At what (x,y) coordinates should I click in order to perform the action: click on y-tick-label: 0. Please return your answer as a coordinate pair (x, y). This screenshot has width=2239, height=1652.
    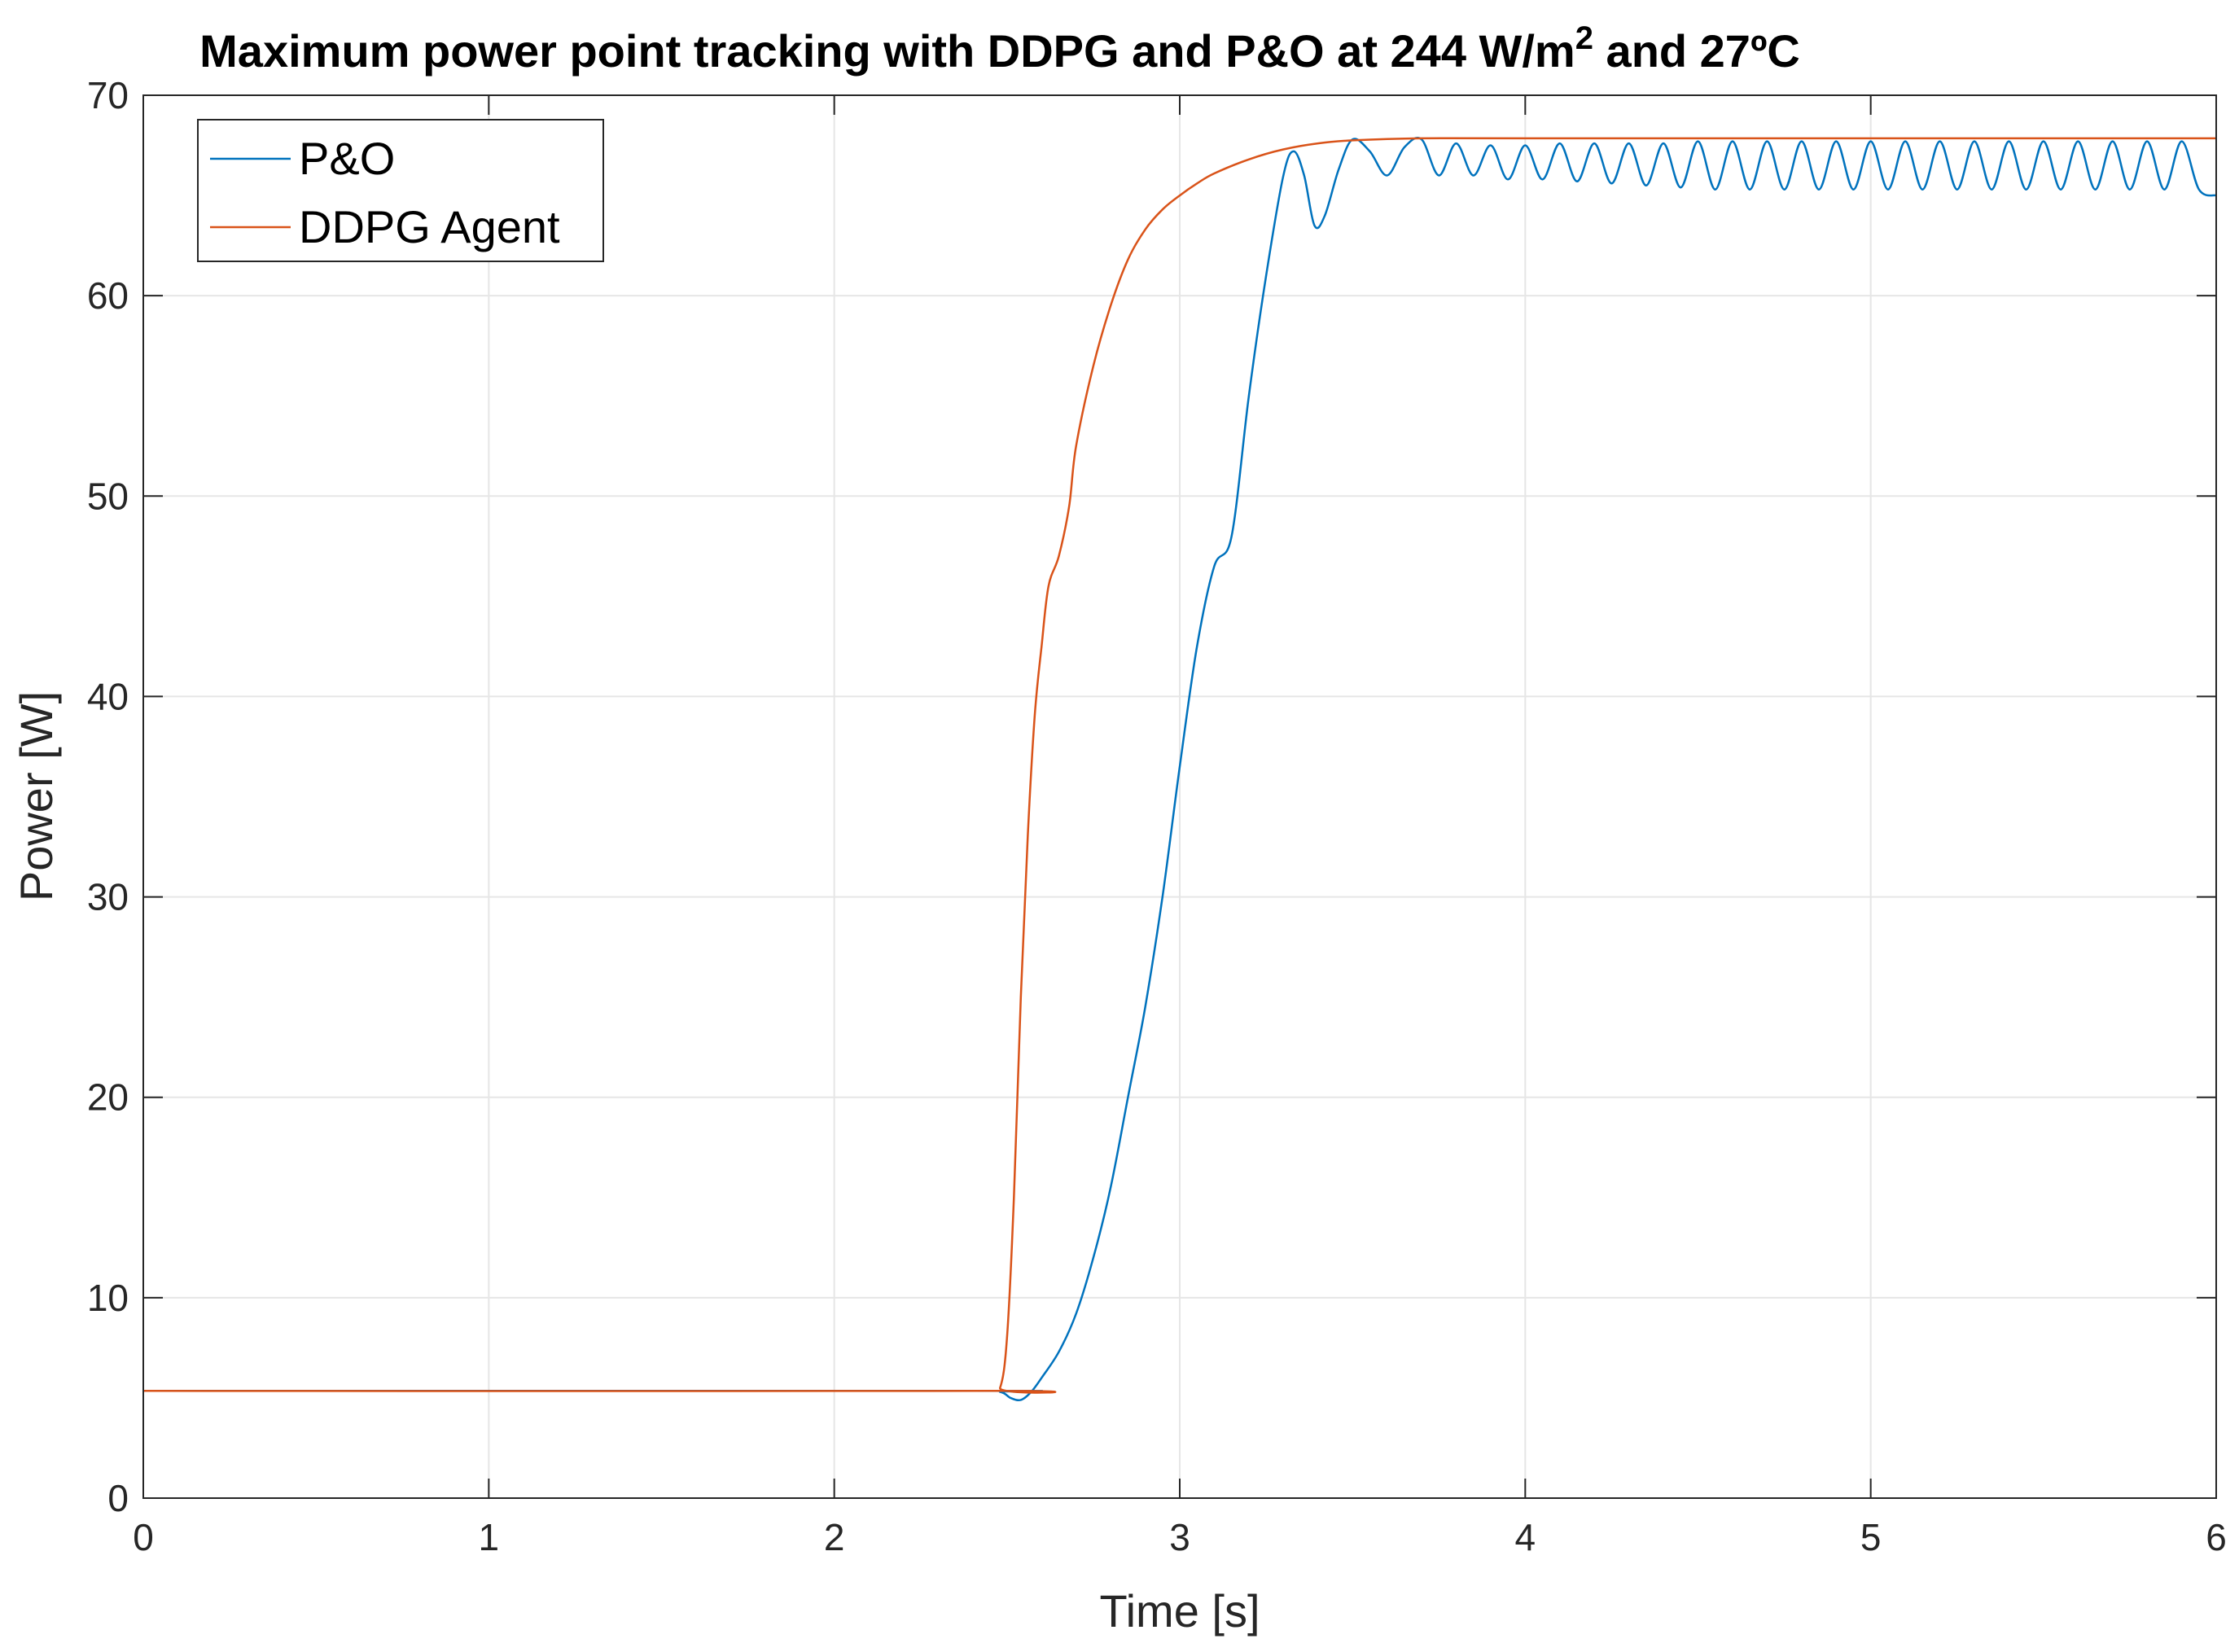
    Looking at the image, I should click on (118, 1498).